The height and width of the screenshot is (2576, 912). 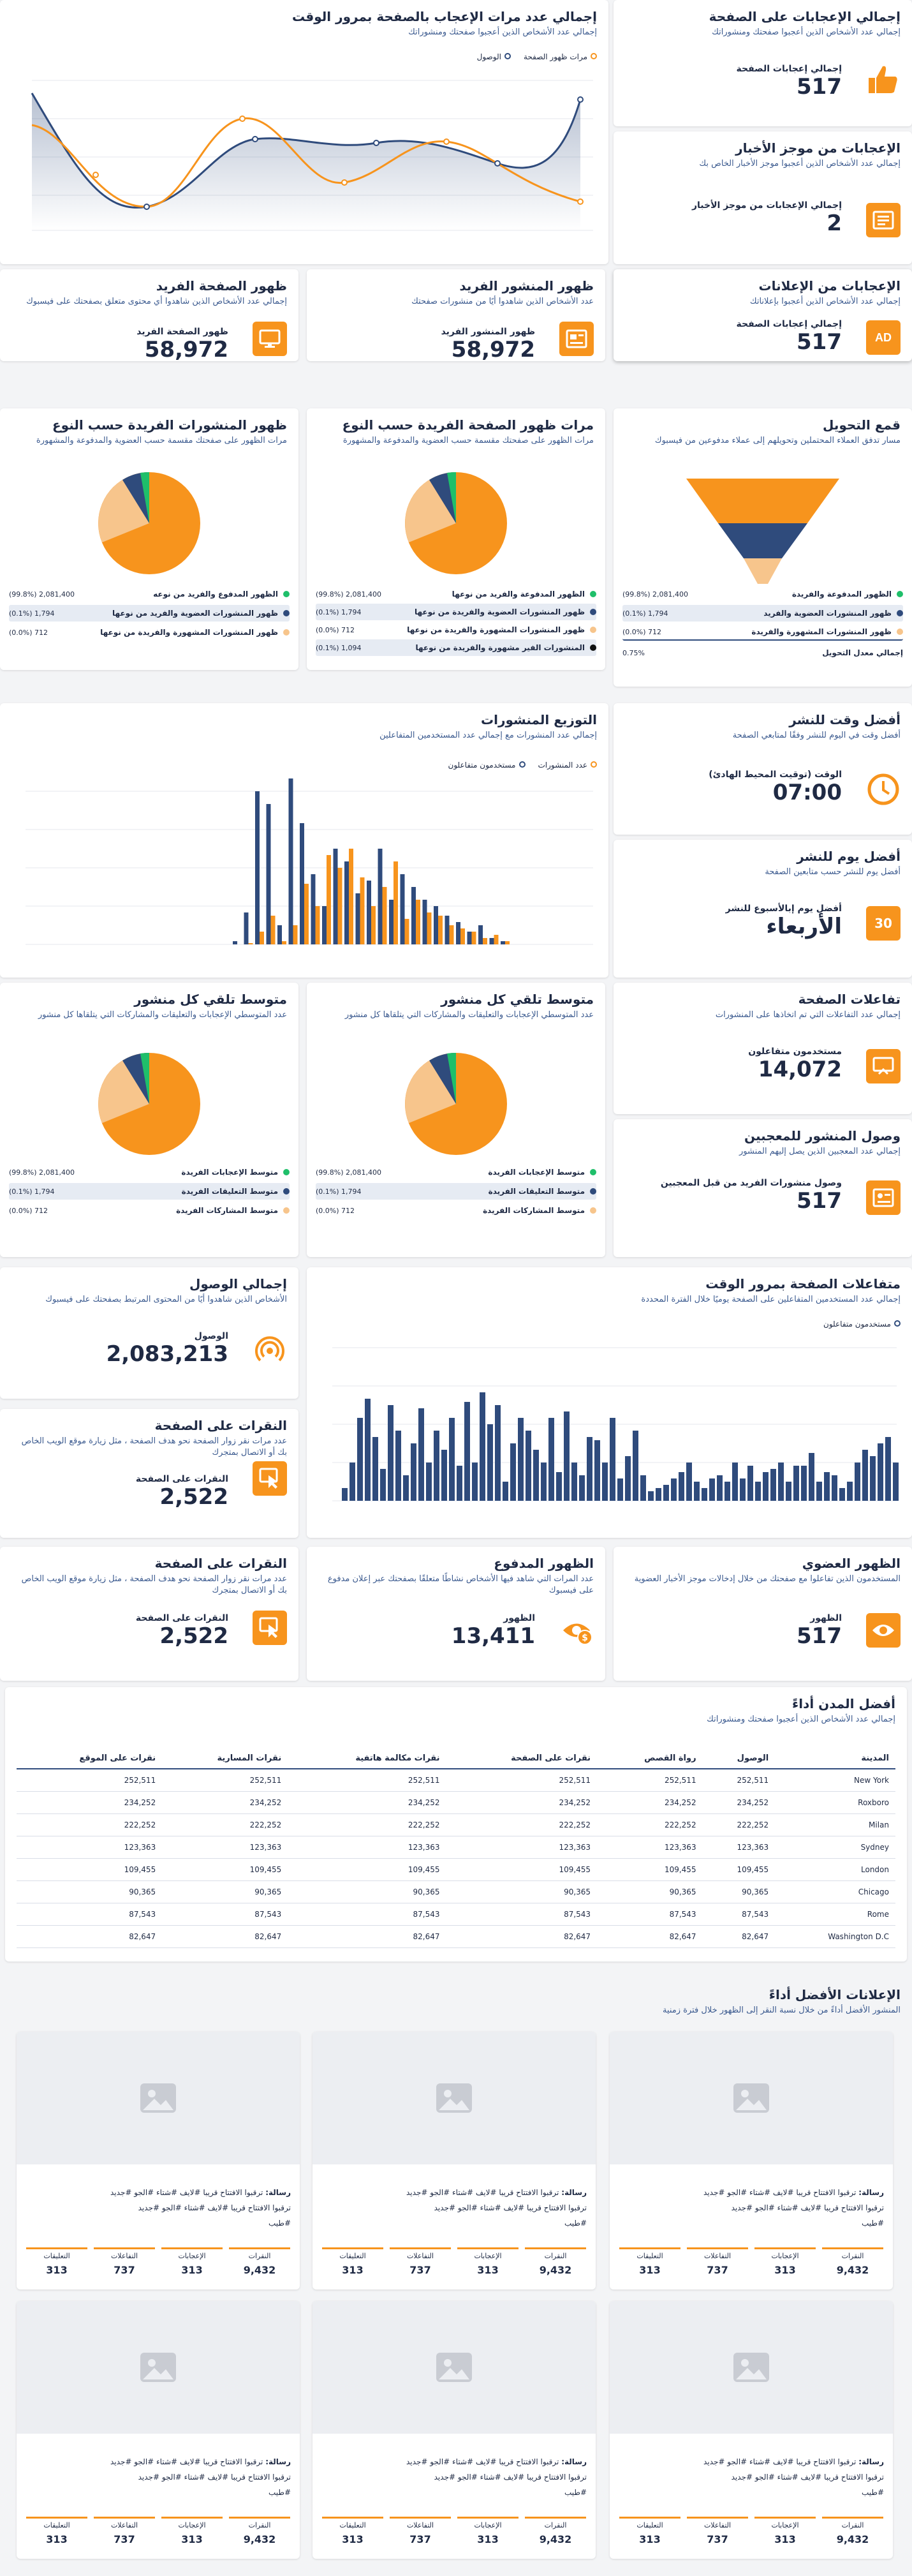 What do you see at coordinates (488, 56) in the screenshot?
I see `legend-item: الوصول` at bounding box center [488, 56].